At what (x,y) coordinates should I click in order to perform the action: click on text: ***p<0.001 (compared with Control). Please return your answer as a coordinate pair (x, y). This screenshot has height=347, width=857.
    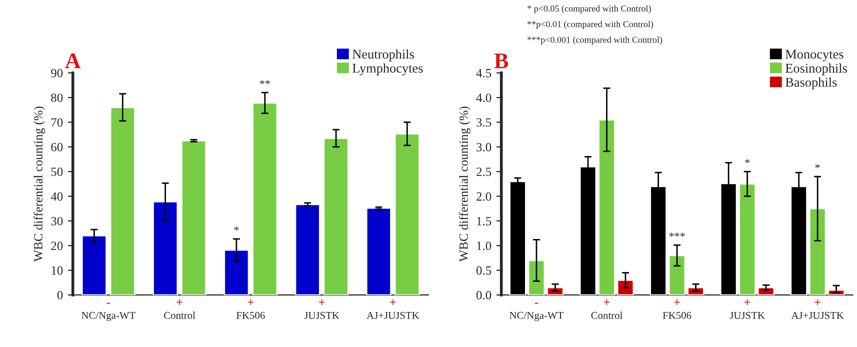
    Looking at the image, I should click on (594, 40).